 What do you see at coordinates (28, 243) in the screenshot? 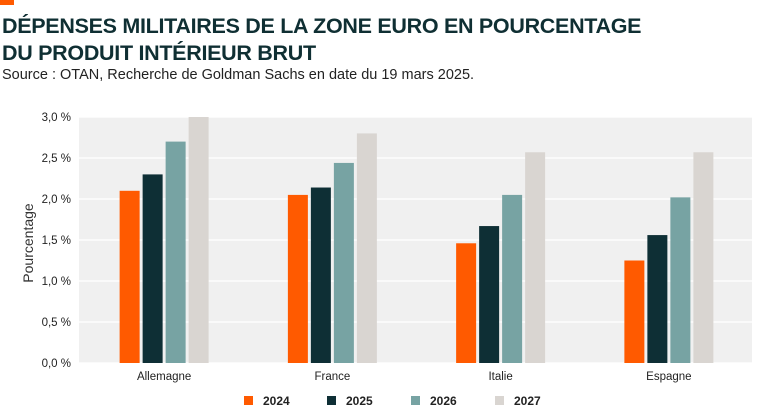
I see `y-axis-title: Pourcentage` at bounding box center [28, 243].